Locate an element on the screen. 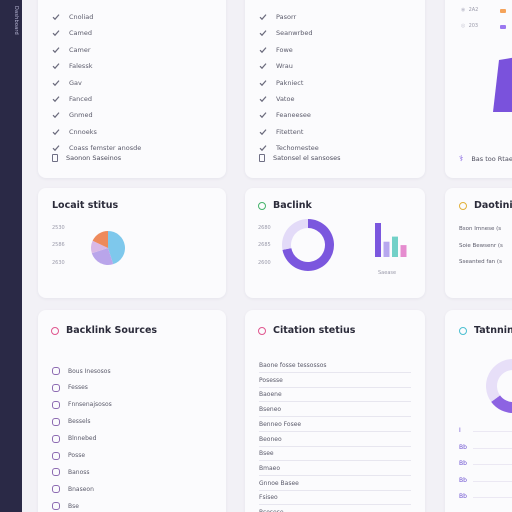 Image resolution: width=512 pixels, height=512 pixels. source-item: Bessels is located at coordinates (71, 422).